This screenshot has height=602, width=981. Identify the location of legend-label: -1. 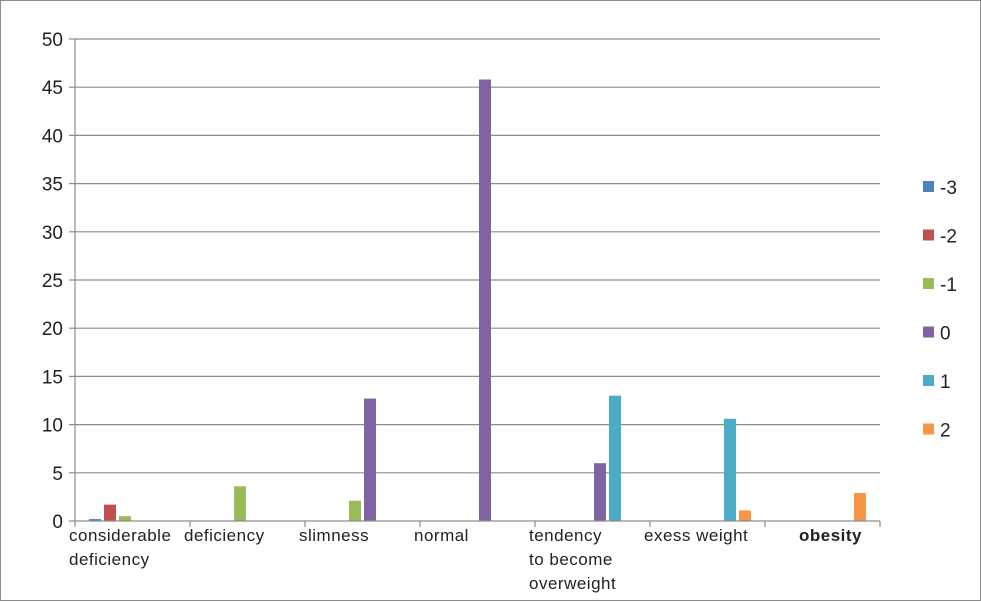
(948, 285).